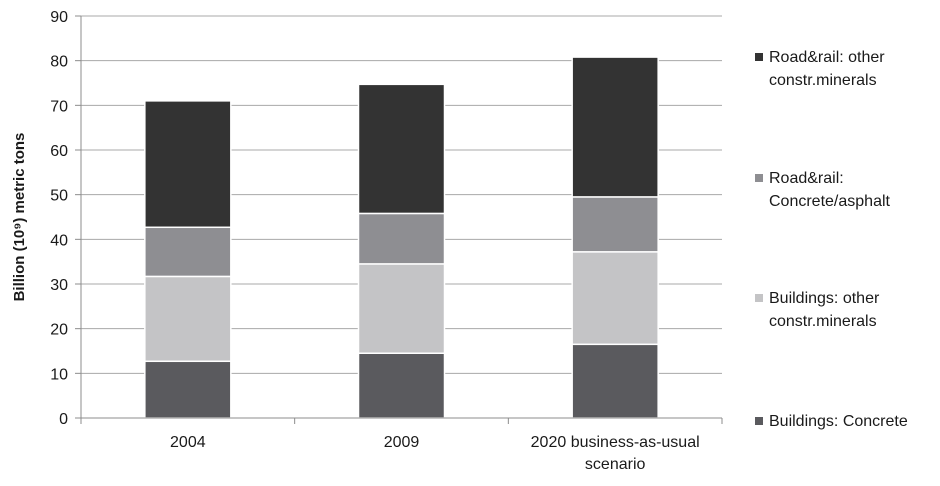 This screenshot has width=940, height=486. I want to click on y-tick-label: 10, so click(59, 374).